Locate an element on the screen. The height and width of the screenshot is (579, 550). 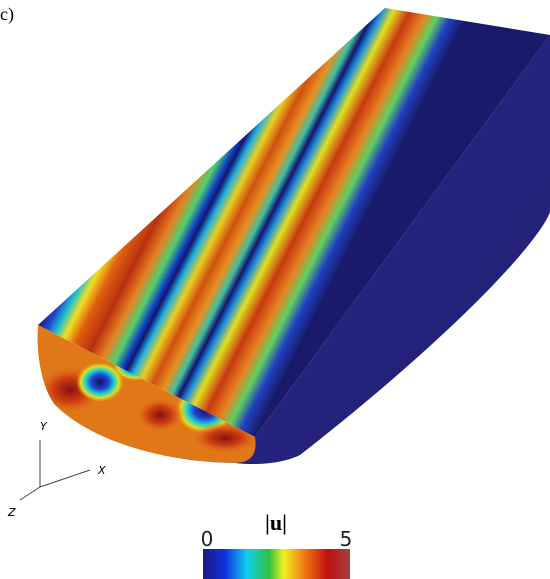
colorbar-tick-label: 5 is located at coordinates (346, 539).